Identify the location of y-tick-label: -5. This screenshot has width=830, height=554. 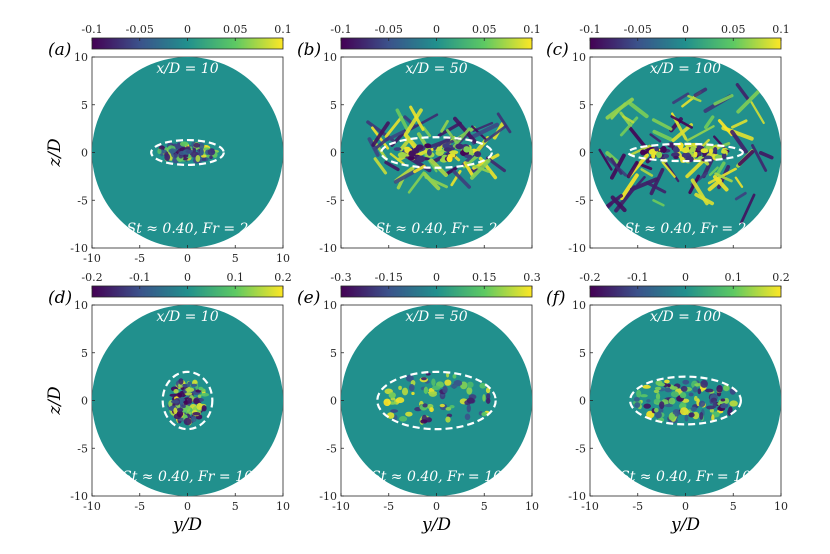
(331, 448).